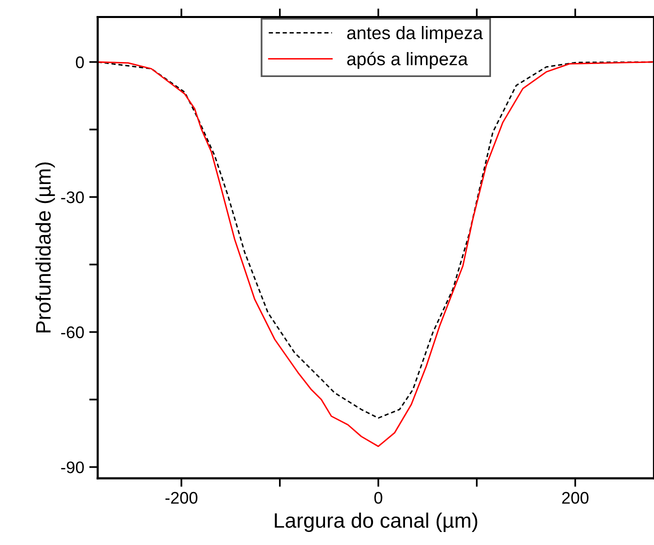 Image resolution: width=654 pixels, height=545 pixels. I want to click on y-axis-title: Profundidade (µm), so click(45, 247).